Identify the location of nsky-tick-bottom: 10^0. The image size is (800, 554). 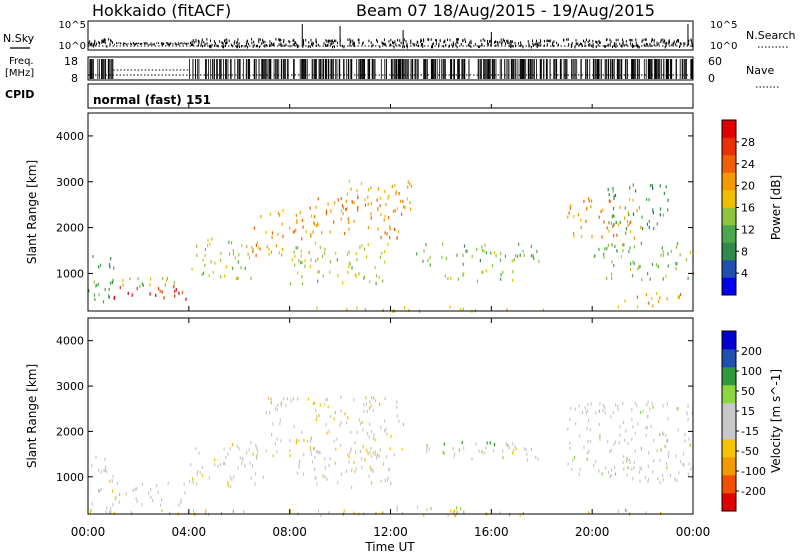
(72, 46).